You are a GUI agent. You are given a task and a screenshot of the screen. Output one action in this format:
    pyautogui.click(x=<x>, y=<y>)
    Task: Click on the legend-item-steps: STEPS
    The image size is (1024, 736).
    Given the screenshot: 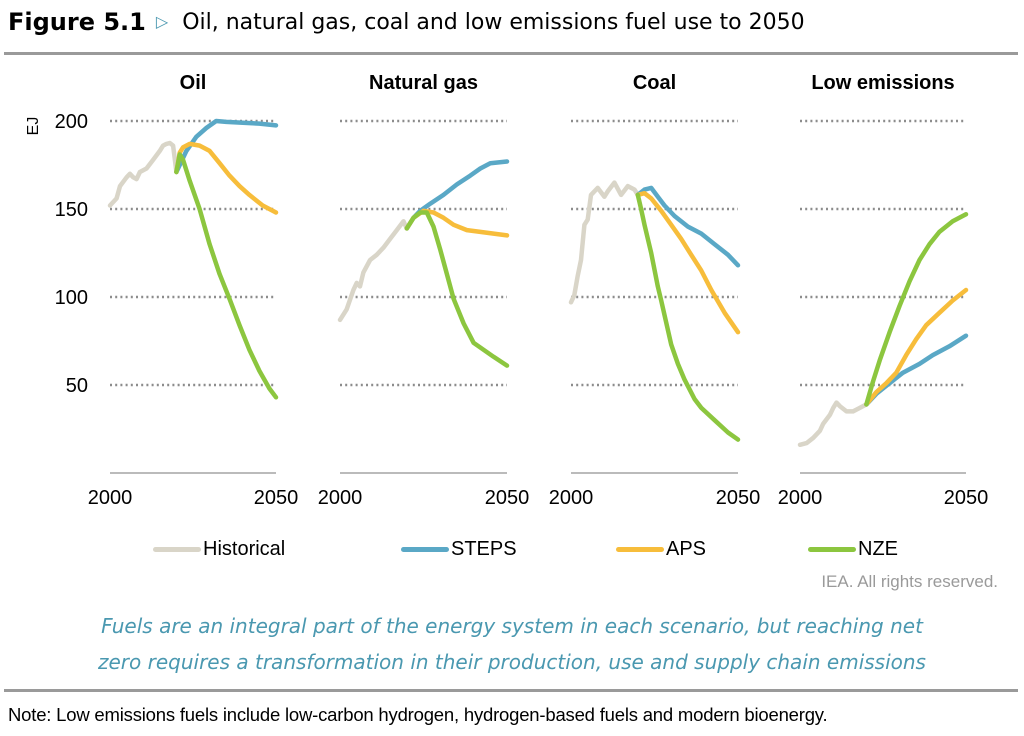 What is the action you would take?
    pyautogui.click(x=459, y=549)
    